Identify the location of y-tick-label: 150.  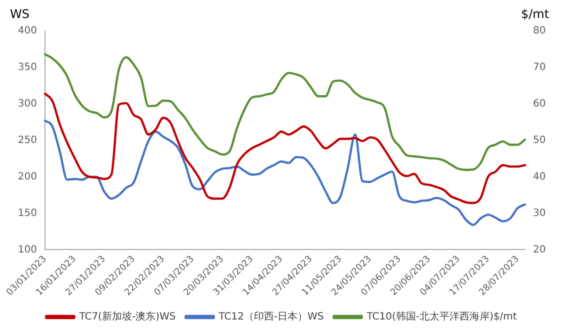
(27, 213).